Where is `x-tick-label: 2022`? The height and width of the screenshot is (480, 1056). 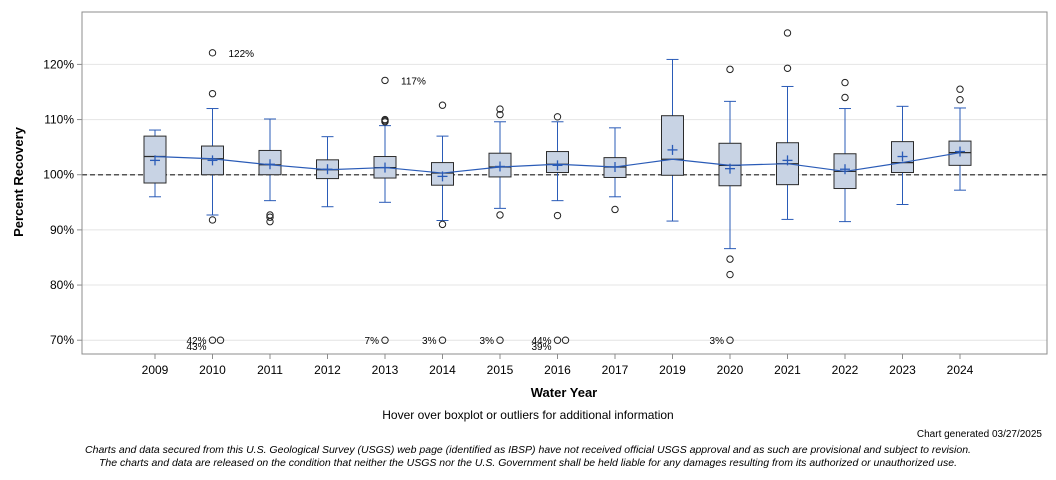 x-tick-label: 2022 is located at coordinates (845, 370).